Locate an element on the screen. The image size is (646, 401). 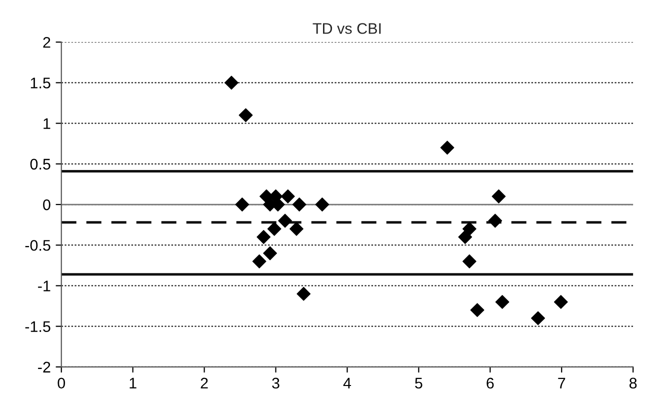
y-tick-label: -1.5 is located at coordinates (37, 326).